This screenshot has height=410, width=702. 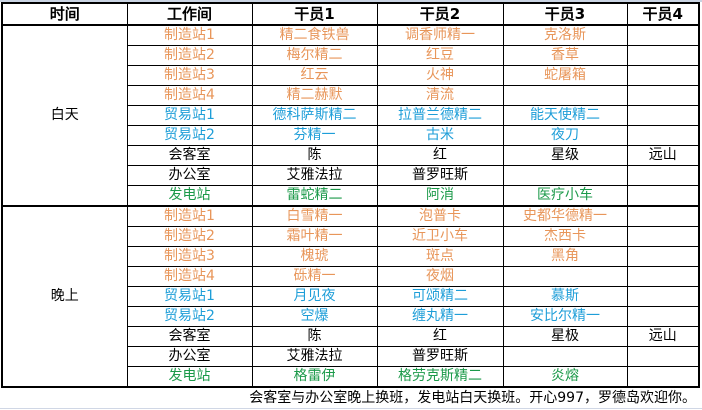 What do you see at coordinates (565, 135) in the screenshot?
I see `operator-cell-3: 夜刀` at bounding box center [565, 135].